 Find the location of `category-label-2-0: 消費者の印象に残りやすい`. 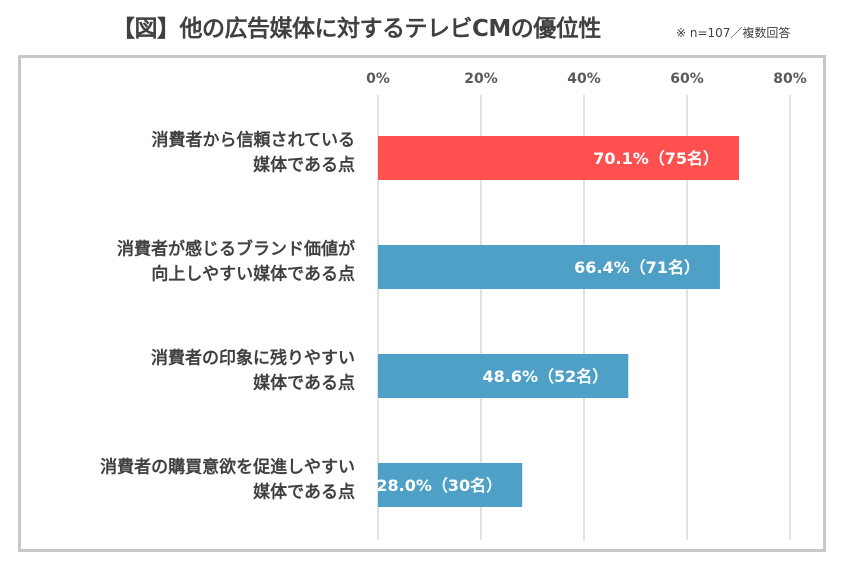

category-label-2-0: 消費者の印象に残りやすい is located at coordinates (253, 358).